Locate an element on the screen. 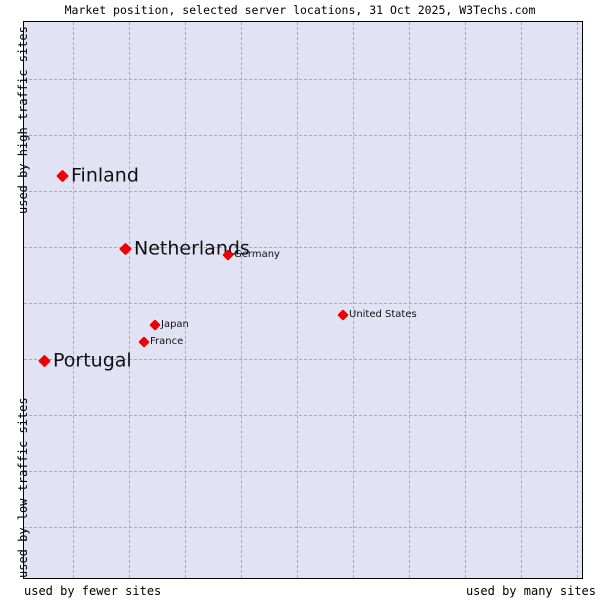  data-point-label: Netherlands is located at coordinates (192, 248).